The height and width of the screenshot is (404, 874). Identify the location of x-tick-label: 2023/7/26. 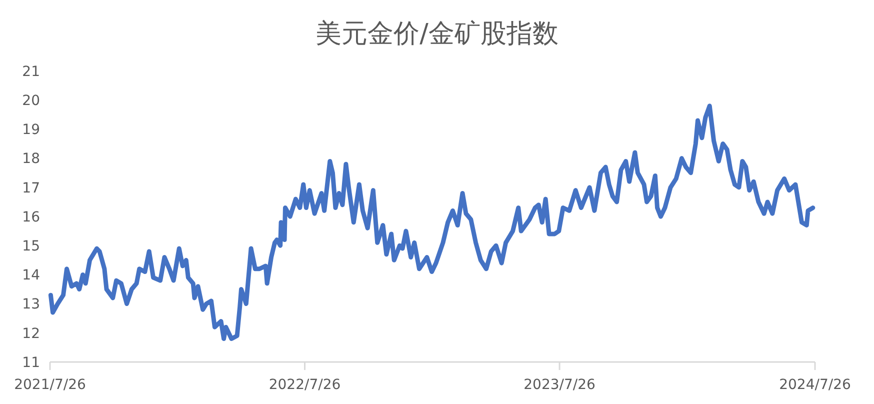
(560, 385).